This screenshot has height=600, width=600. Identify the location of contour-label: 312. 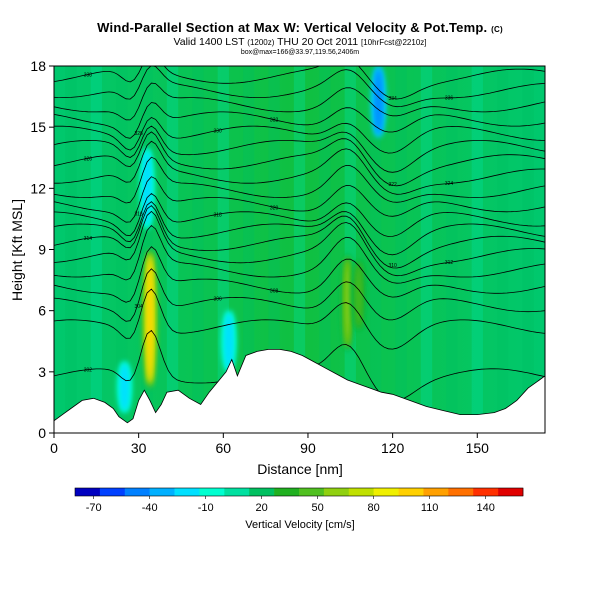
(449, 263).